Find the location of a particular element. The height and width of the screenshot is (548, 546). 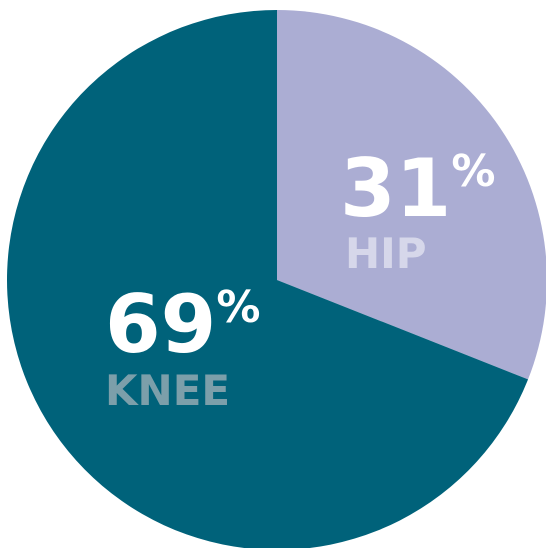

value-label: 31% is located at coordinates (417, 188).